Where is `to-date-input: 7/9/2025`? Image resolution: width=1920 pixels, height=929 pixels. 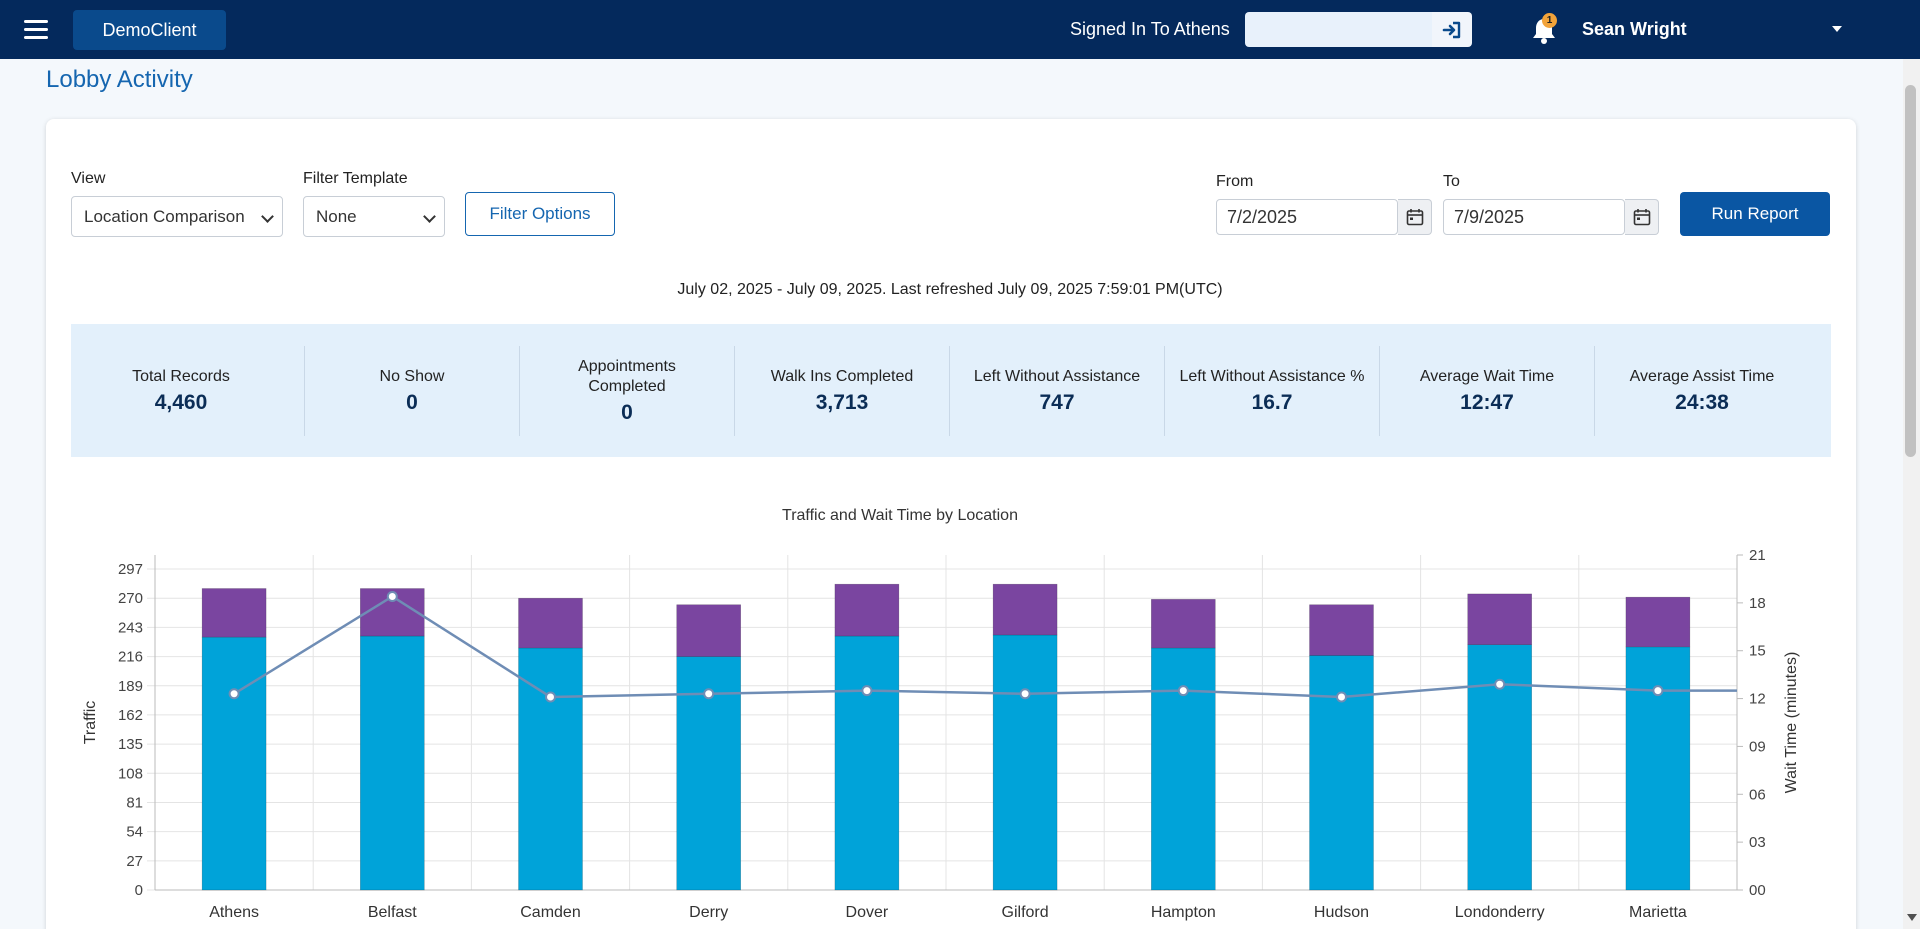
to-date-input: 7/9/2025 is located at coordinates (1534, 217).